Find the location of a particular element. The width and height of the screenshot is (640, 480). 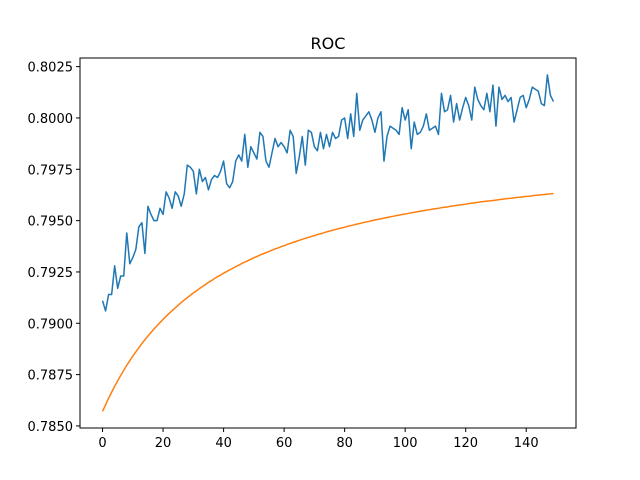

y-tick-label: 0.7925 is located at coordinates (51, 273).